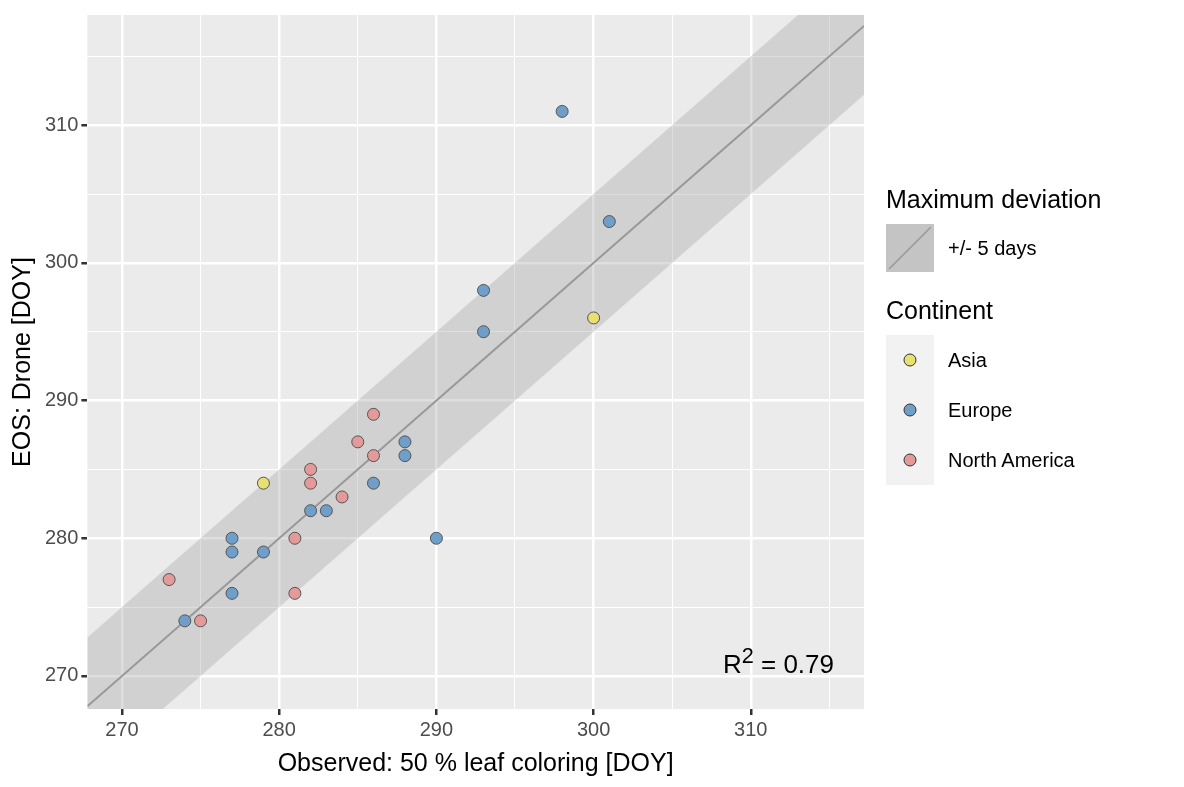  I want to click on x-tick-label: 310, so click(751, 728).